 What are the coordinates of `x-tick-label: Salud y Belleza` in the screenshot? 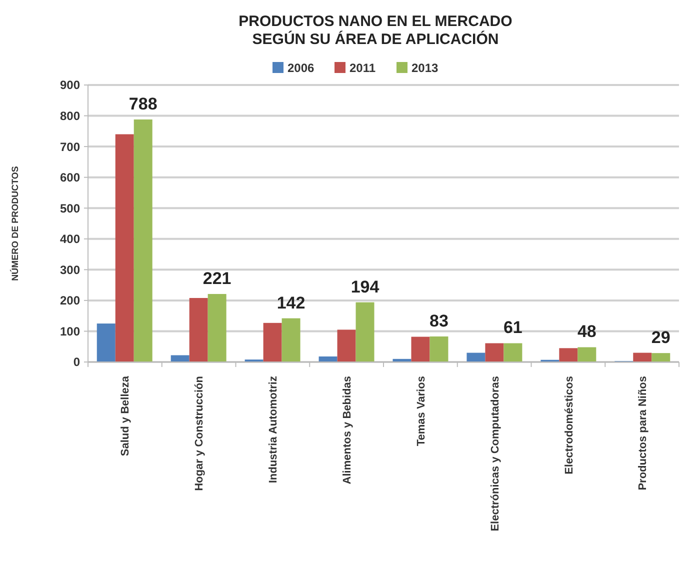 It's located at (125, 415).